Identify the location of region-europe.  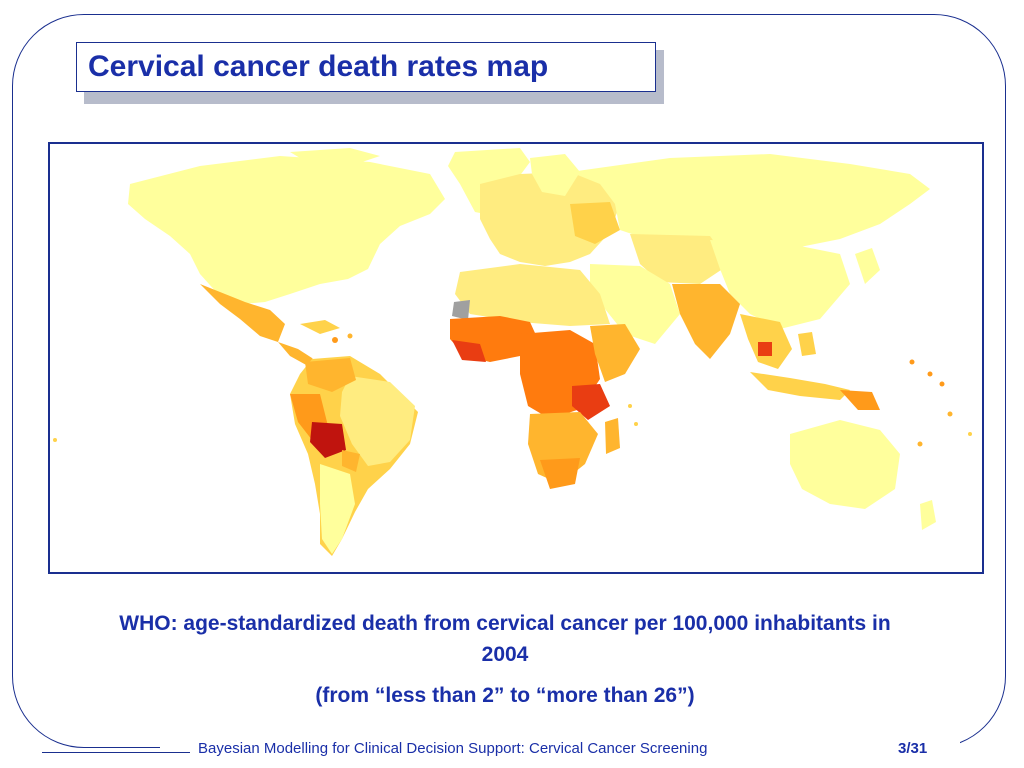
(550, 219).